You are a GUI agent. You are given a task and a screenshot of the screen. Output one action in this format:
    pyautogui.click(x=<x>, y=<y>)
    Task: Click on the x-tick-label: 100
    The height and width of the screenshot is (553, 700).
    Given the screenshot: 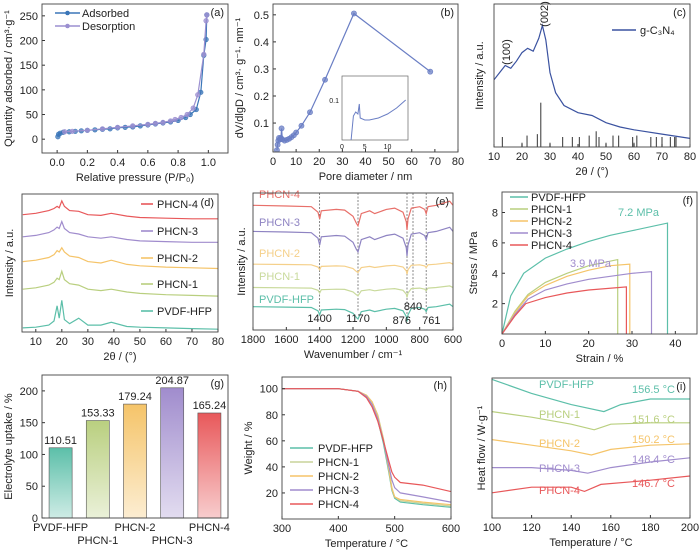 What is the action you would take?
    pyautogui.click(x=492, y=528)
    